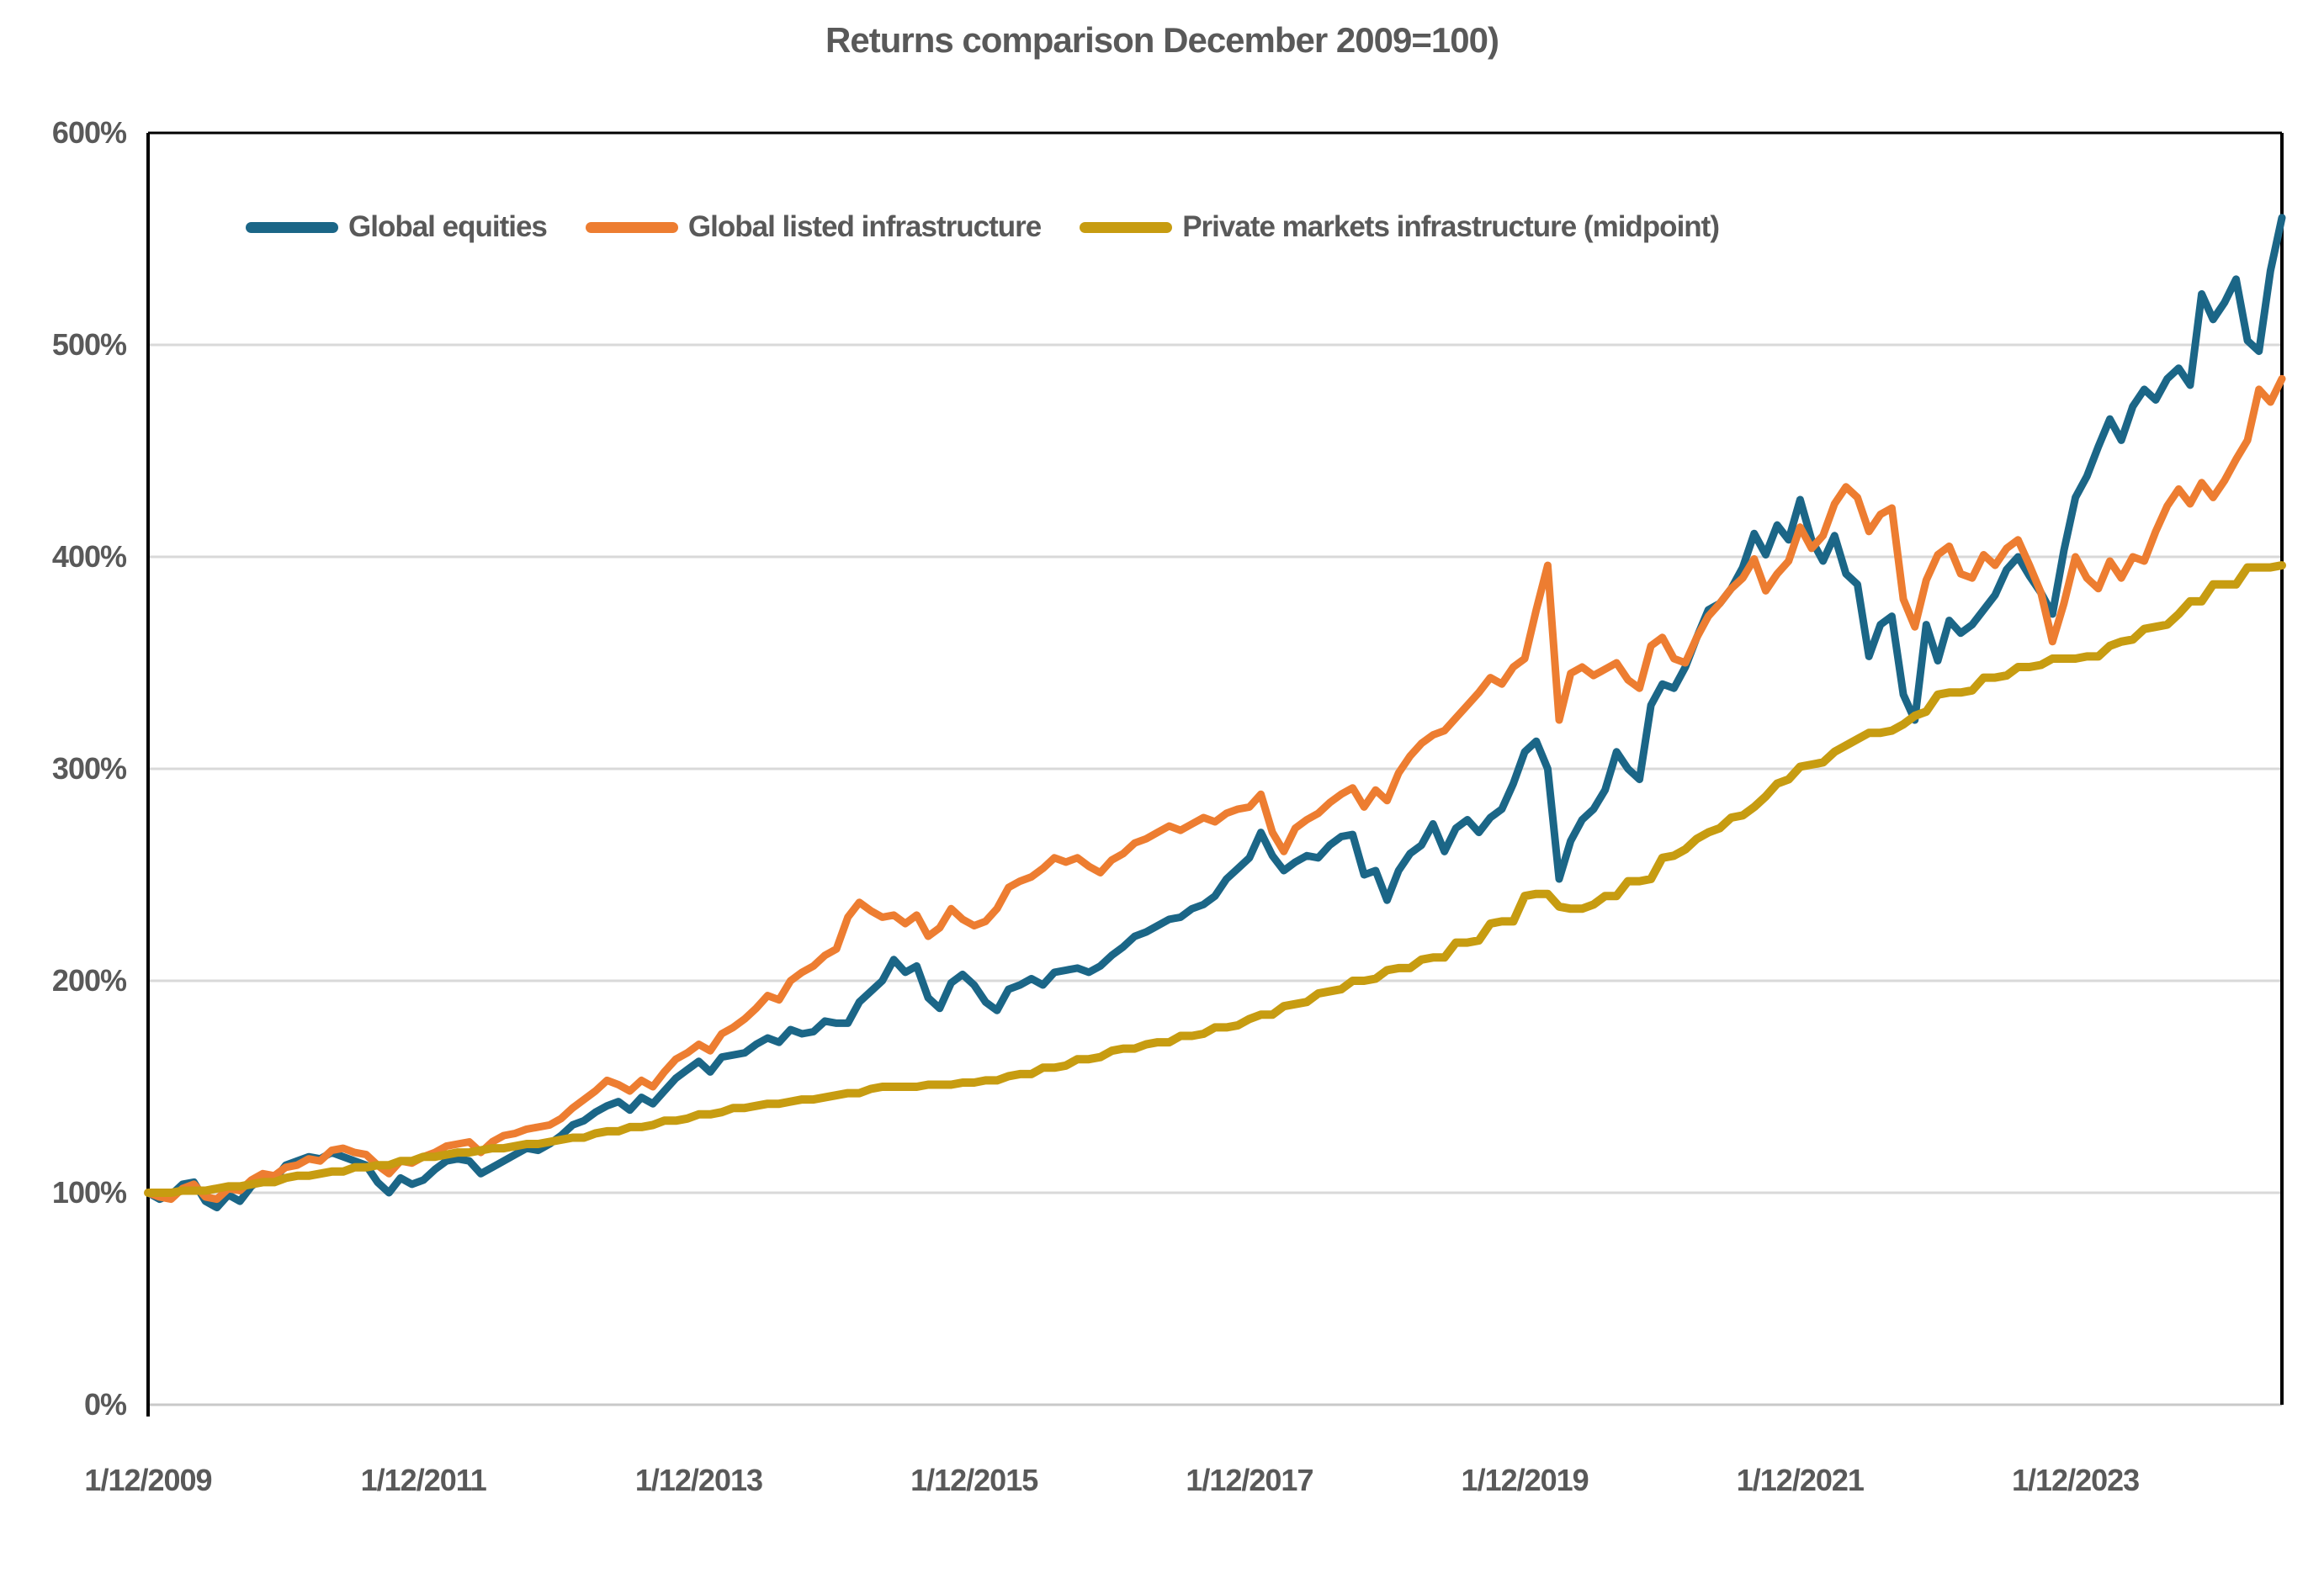 This screenshot has width=2324, height=1594. Describe the element at coordinates (89, 556) in the screenshot. I see `y-tick-label-400%: 400%` at that location.